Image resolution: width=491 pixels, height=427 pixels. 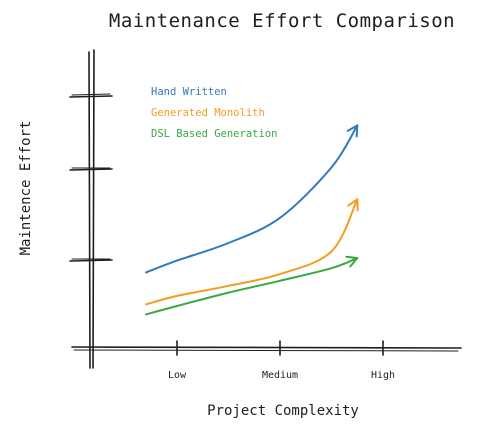 What do you see at coordinates (266, 348) in the screenshot?
I see `x-axis` at bounding box center [266, 348].